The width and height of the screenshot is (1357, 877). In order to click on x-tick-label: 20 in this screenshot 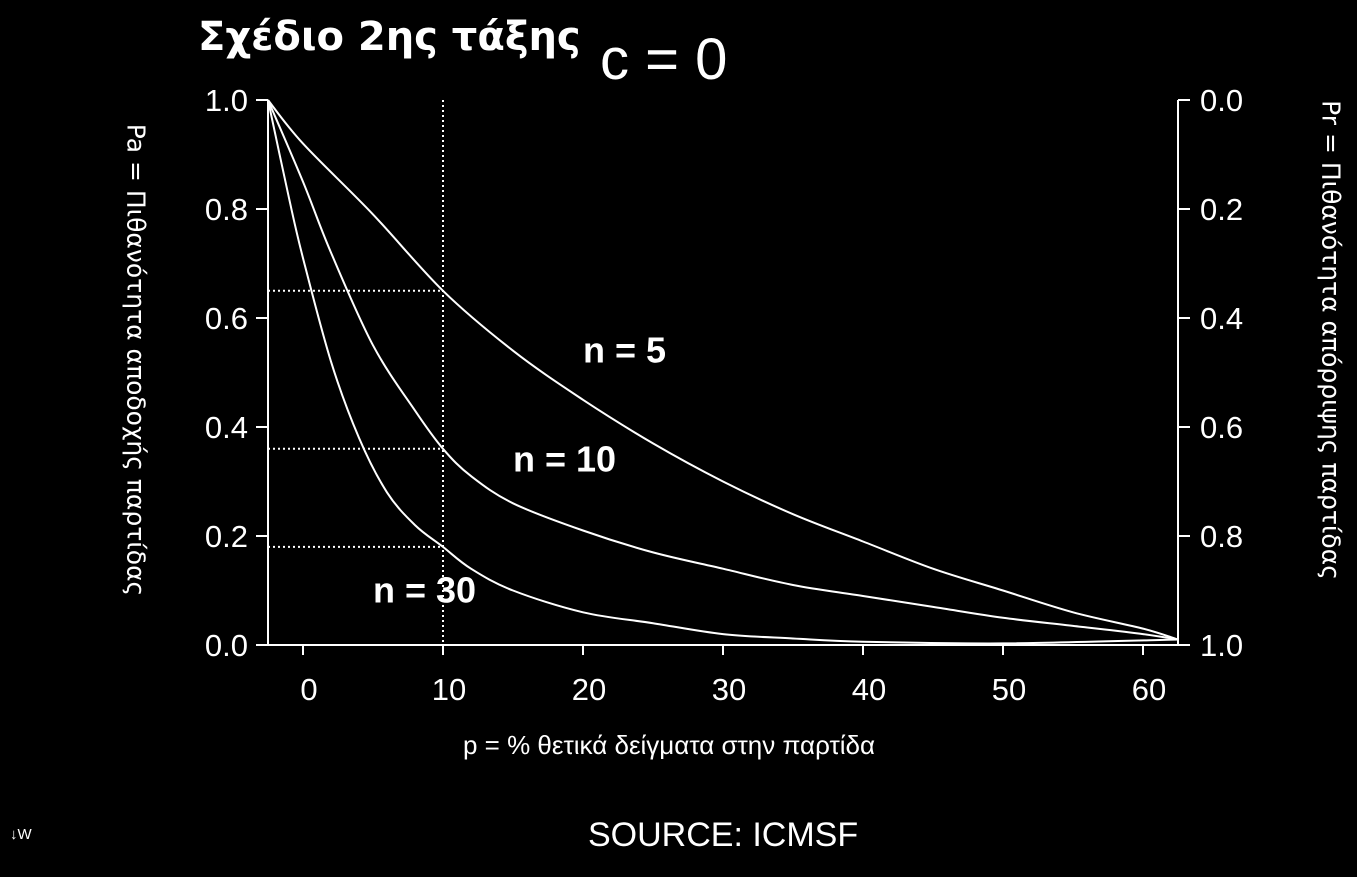, I will do `click(589, 689)`.